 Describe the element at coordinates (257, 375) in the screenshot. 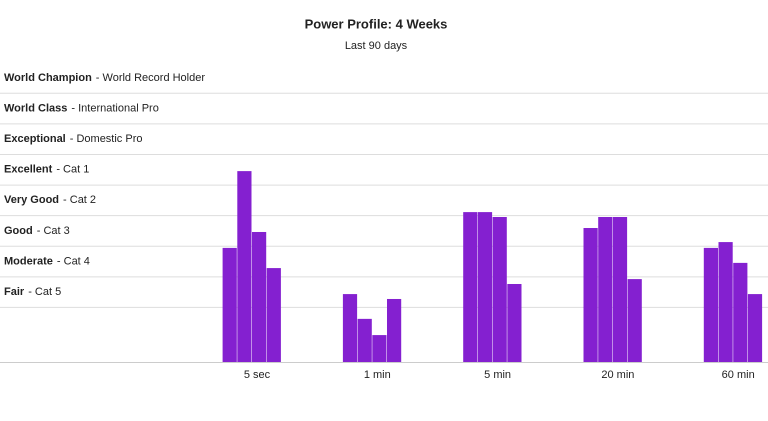

I see `x-tick-label: 5 sec` at that location.